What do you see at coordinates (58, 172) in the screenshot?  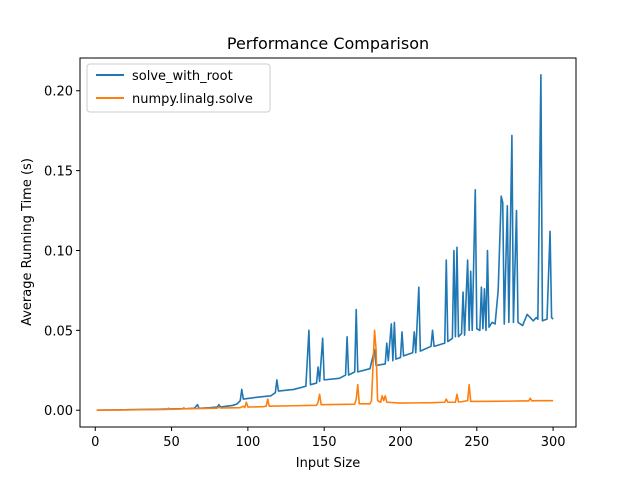 I see `y-tick-label: 0.15` at bounding box center [58, 172].